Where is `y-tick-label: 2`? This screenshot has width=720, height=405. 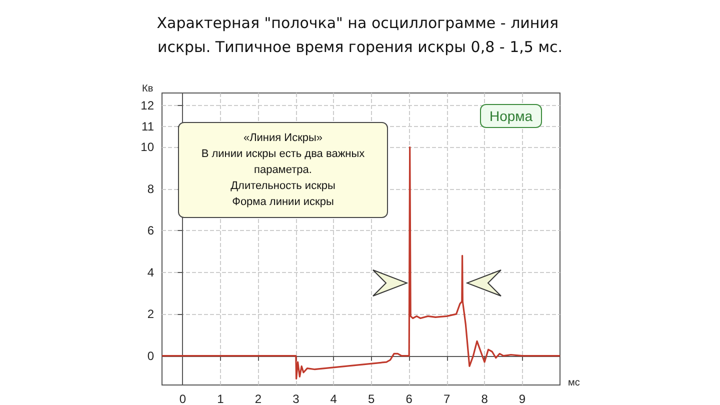 y-tick-label: 2 is located at coordinates (150, 314).